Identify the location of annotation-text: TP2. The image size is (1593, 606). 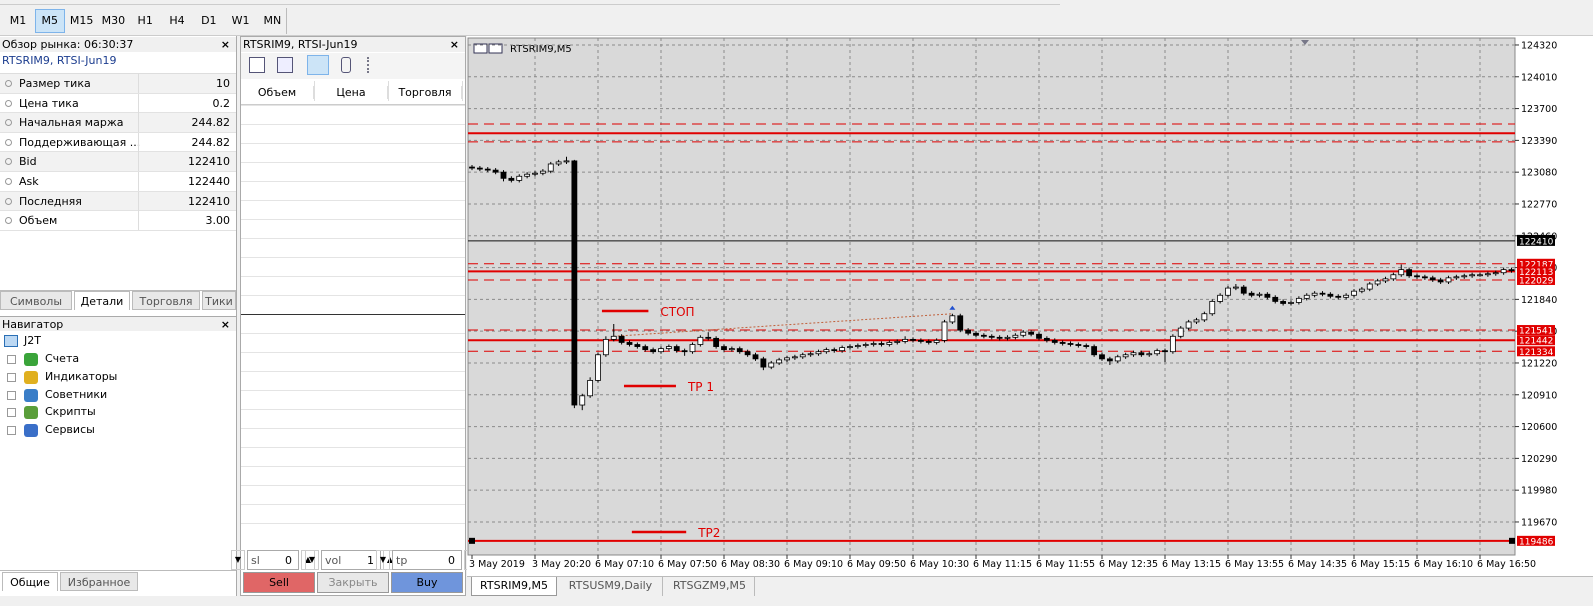
(708, 533).